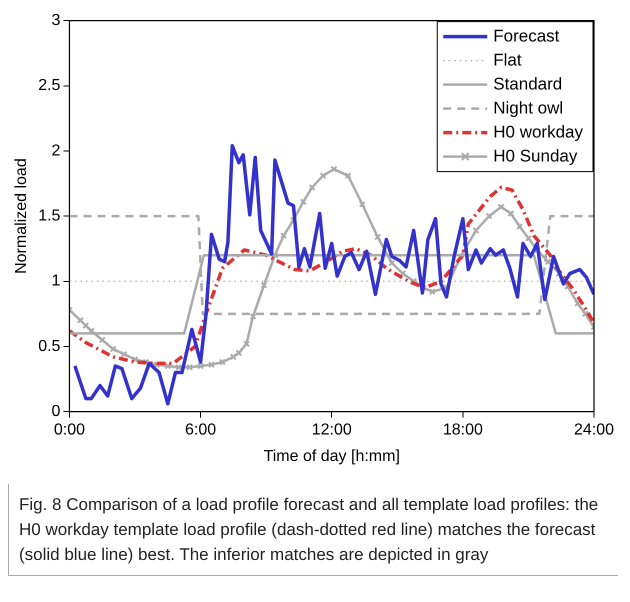 The image size is (630, 602). What do you see at coordinates (332, 430) in the screenshot?
I see `x-tick-label: 12:00` at bounding box center [332, 430].